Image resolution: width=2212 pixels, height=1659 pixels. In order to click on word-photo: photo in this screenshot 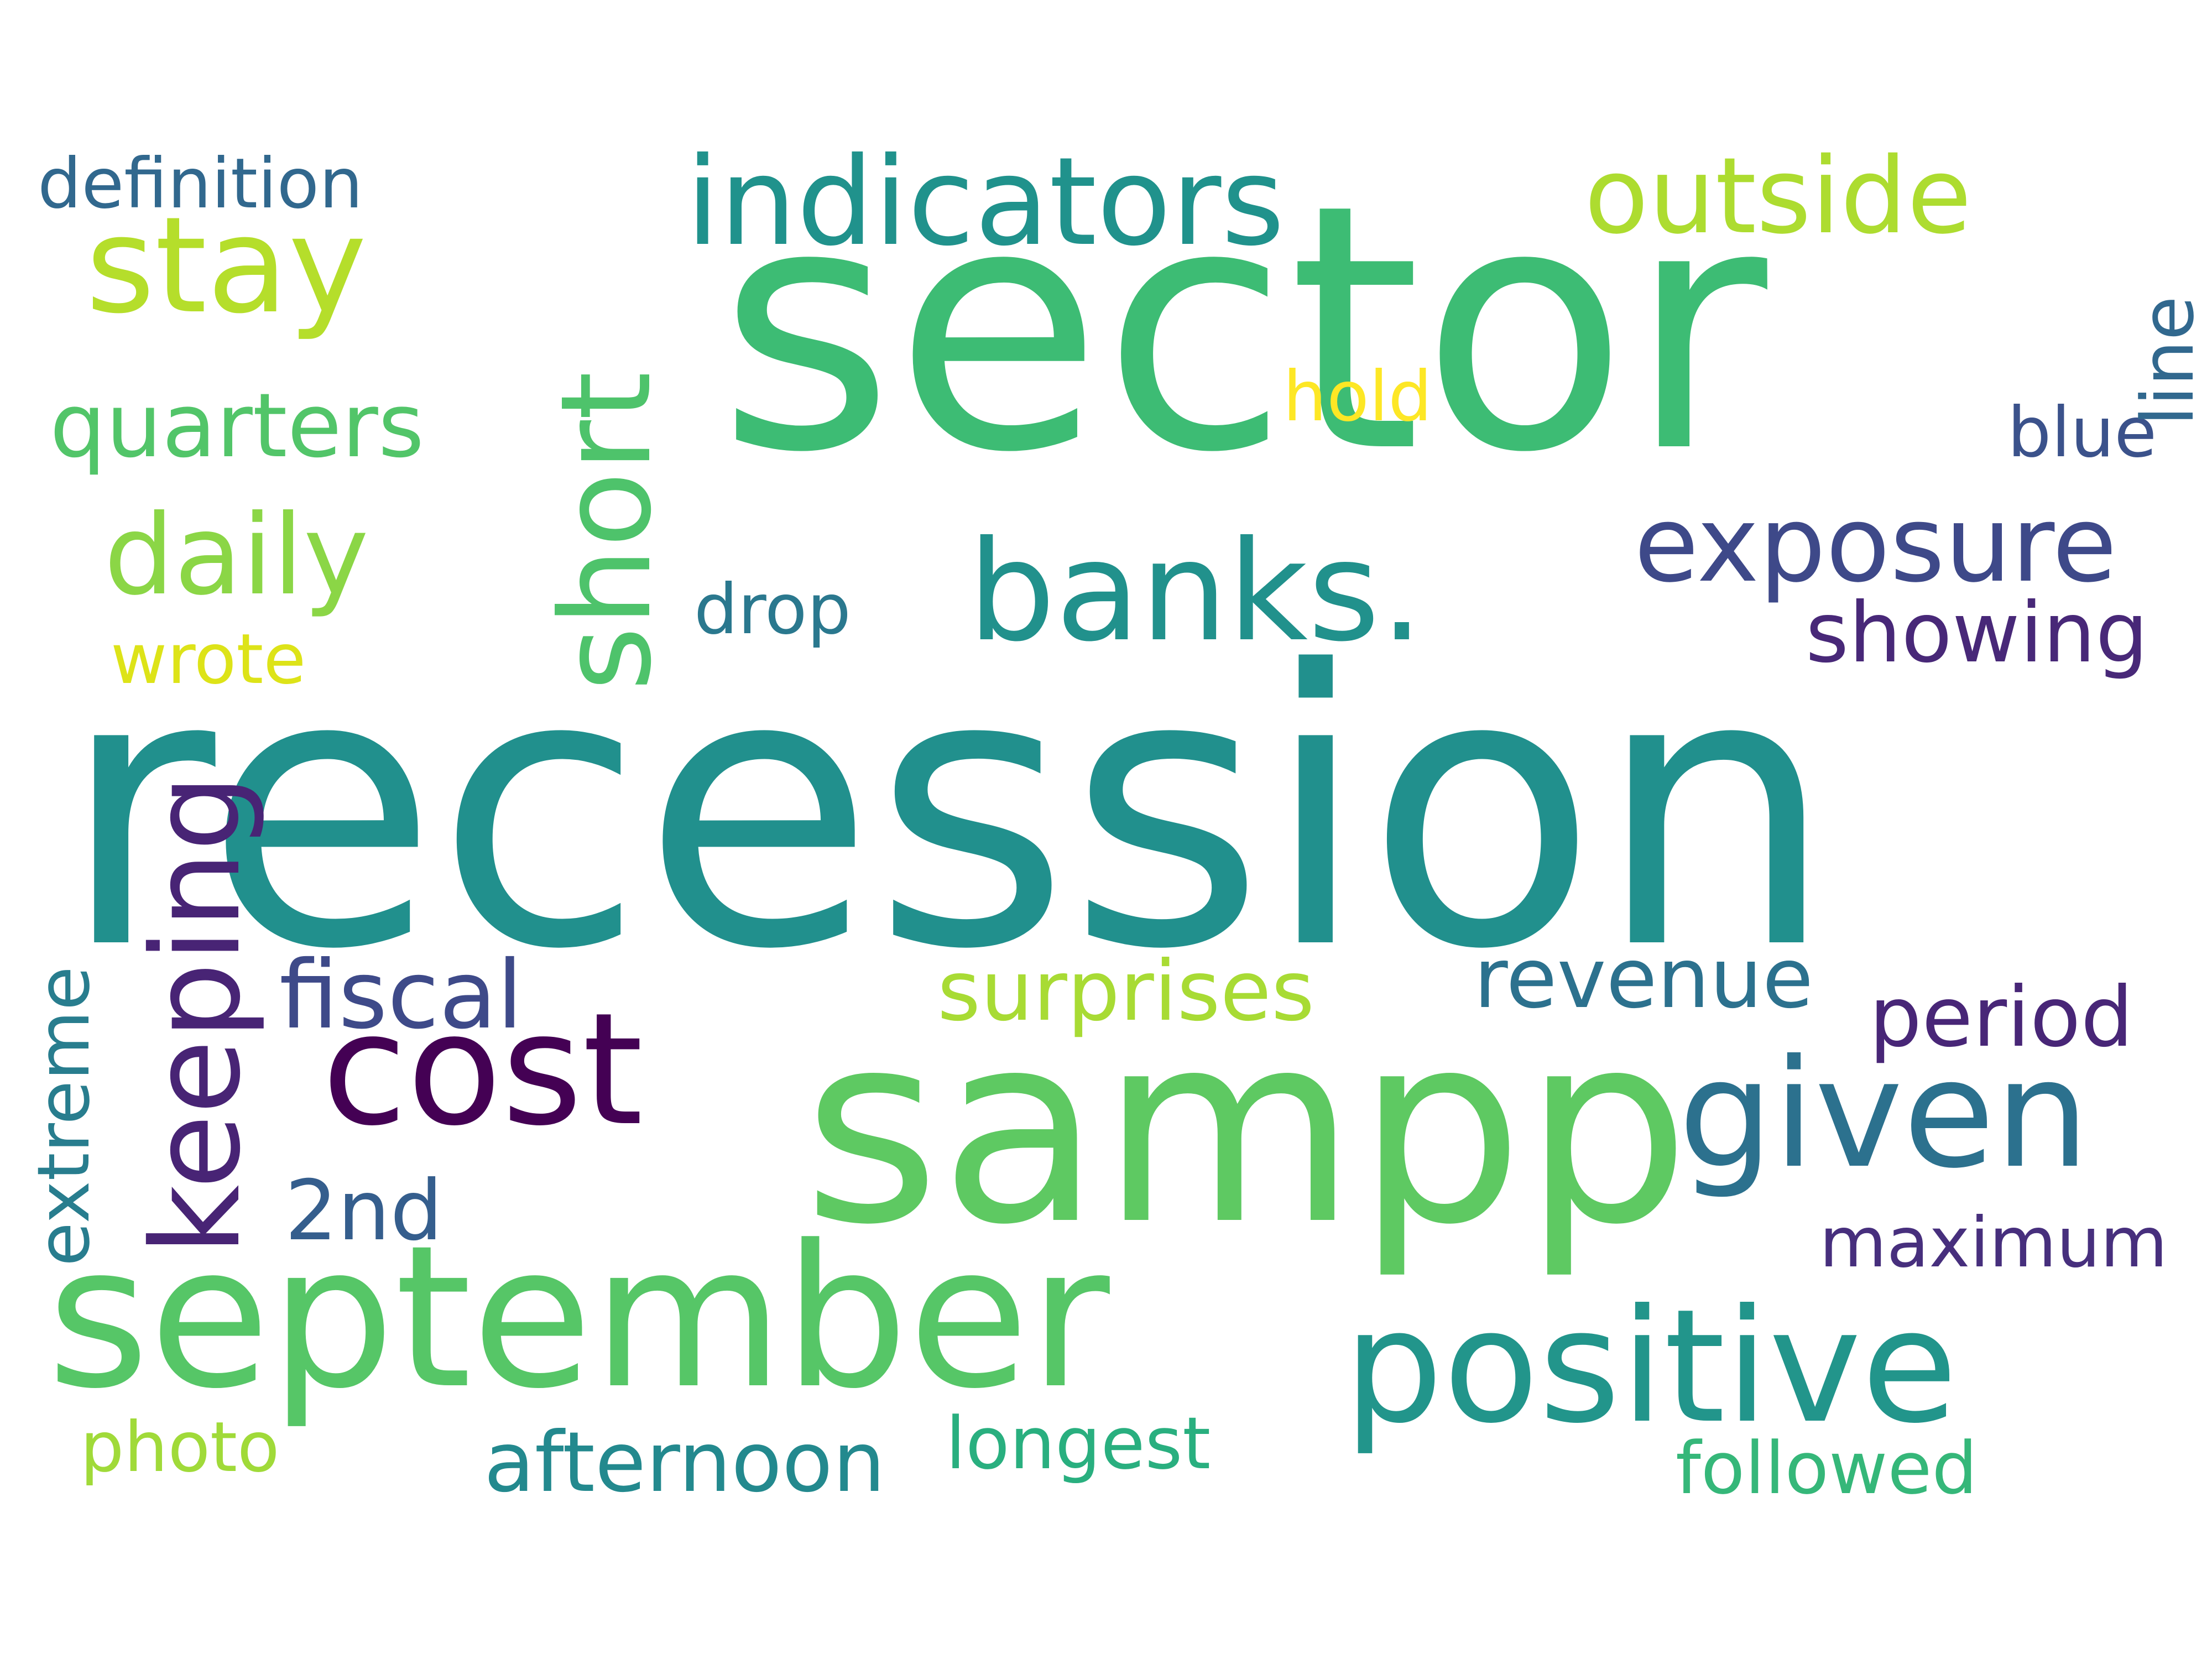, I will do `click(180, 1447)`.